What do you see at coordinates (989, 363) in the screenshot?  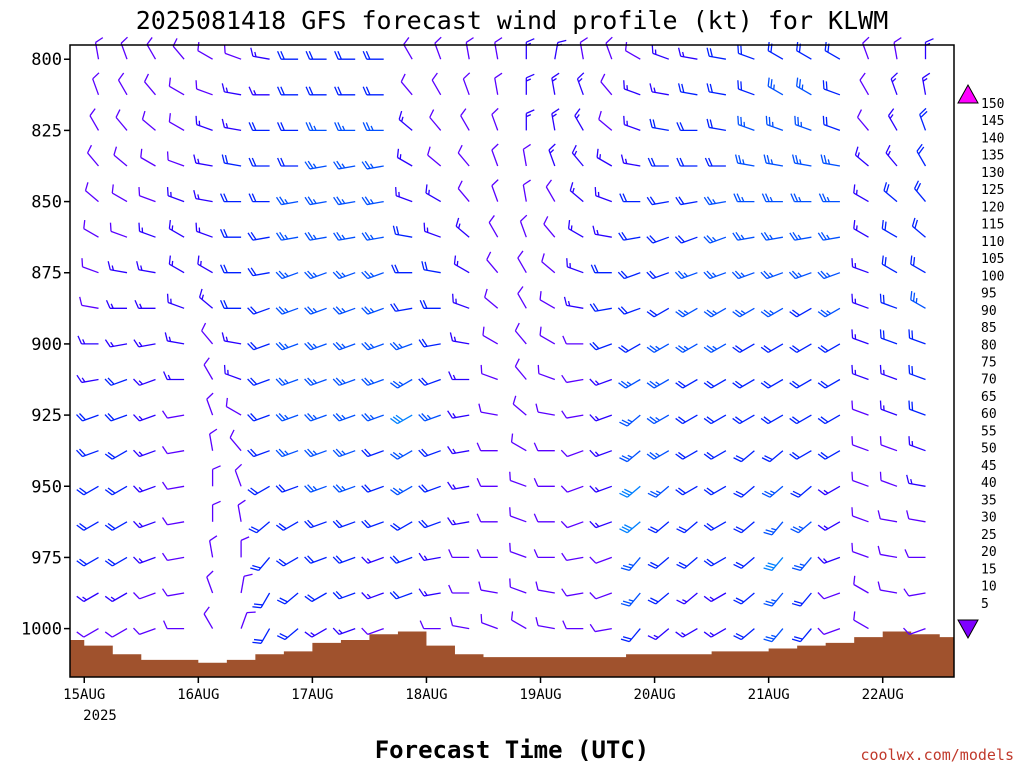 I see `colorbar-label: 75` at bounding box center [989, 363].